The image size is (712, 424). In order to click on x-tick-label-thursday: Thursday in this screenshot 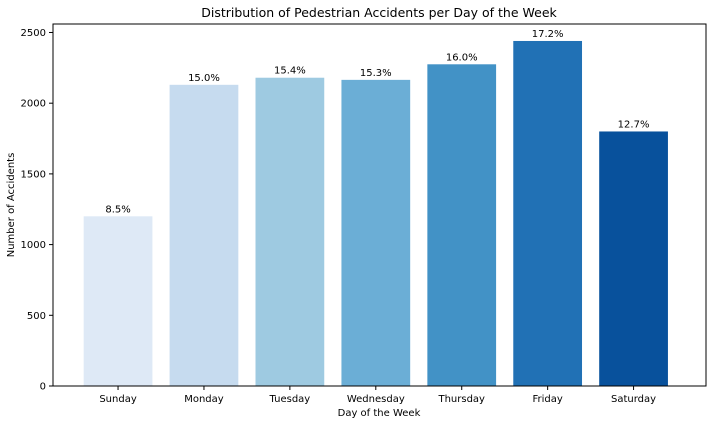, I will do `click(461, 399)`.